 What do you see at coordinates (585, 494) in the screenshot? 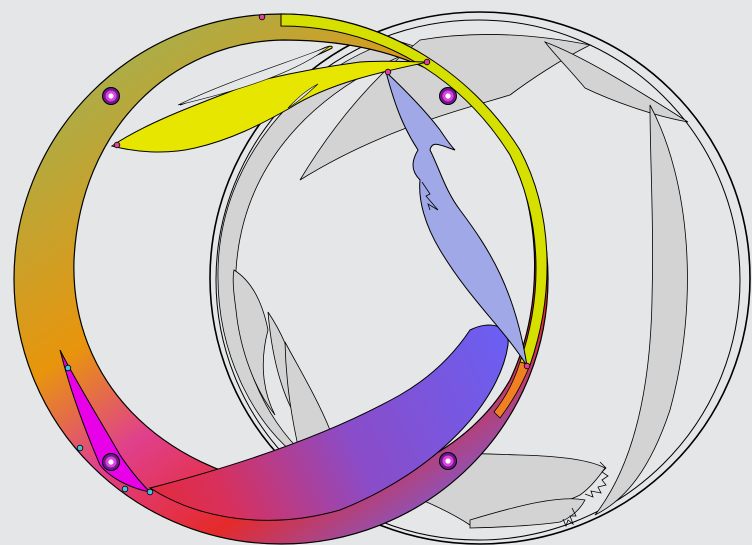
I see `gray-frayed-edge` at bounding box center [585, 494].